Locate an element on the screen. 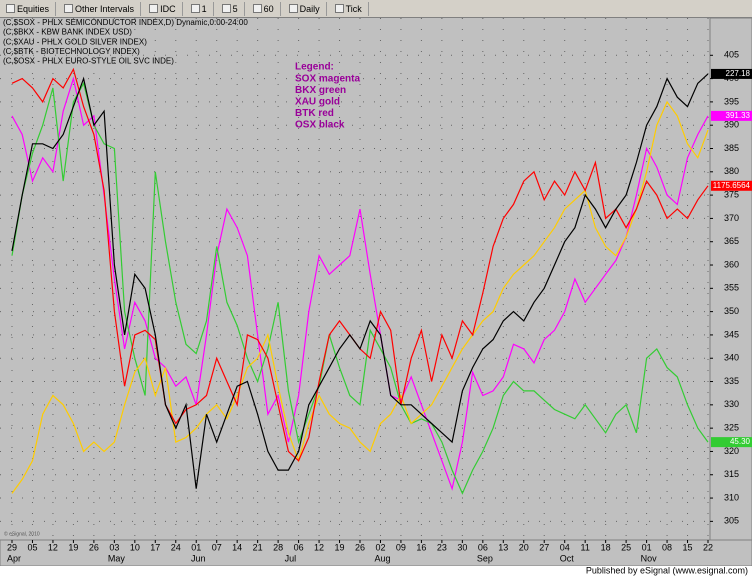 The height and width of the screenshot is (576, 752). legend-entry: OSX black is located at coordinates (320, 125).